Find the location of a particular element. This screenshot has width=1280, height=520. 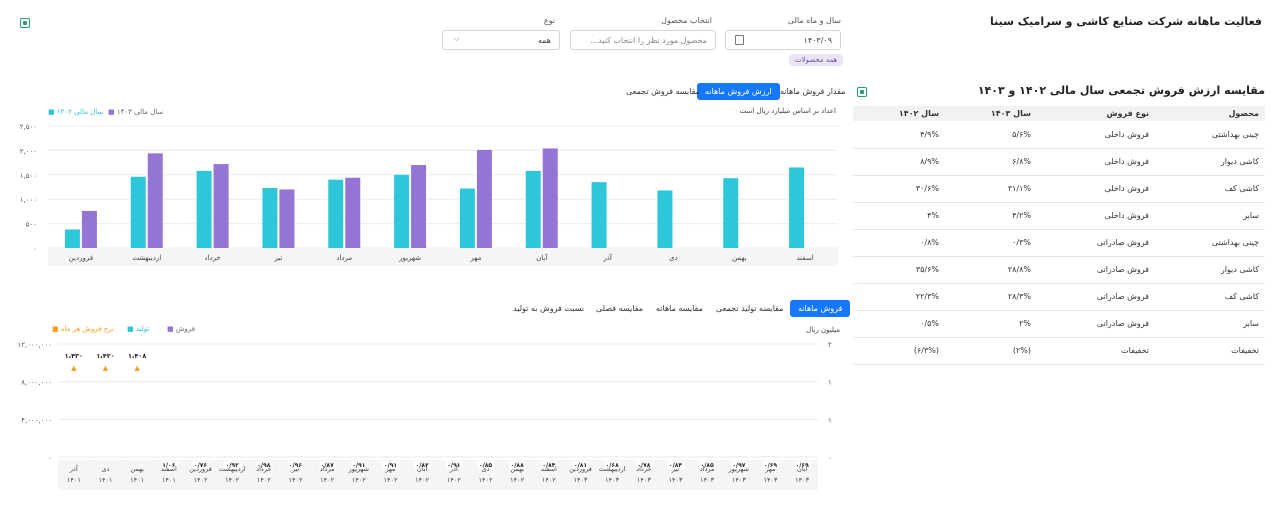

date-field: ۱۴۰۳/۰۹ is located at coordinates (783, 40).